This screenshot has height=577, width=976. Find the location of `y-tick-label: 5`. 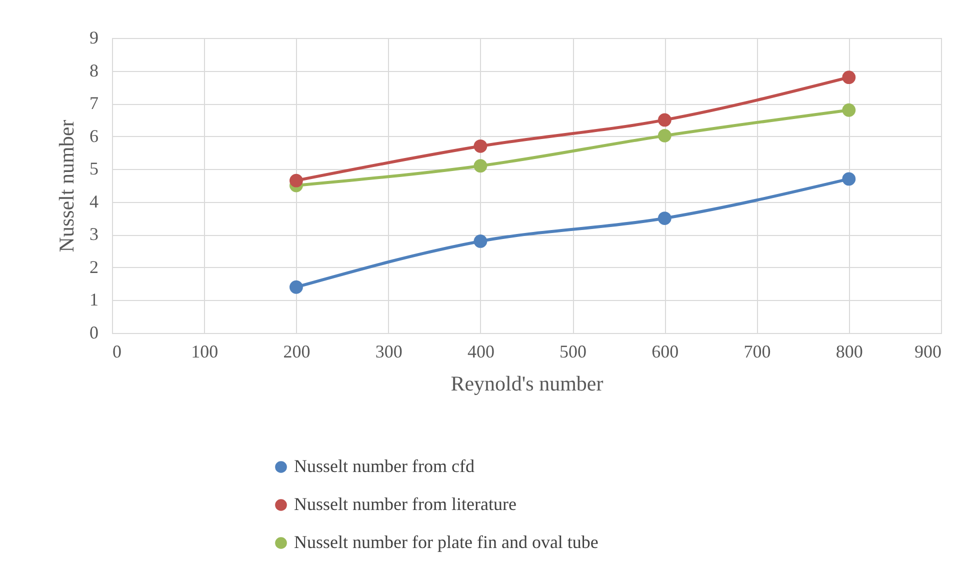

y-tick-label: 5 is located at coordinates (94, 168).